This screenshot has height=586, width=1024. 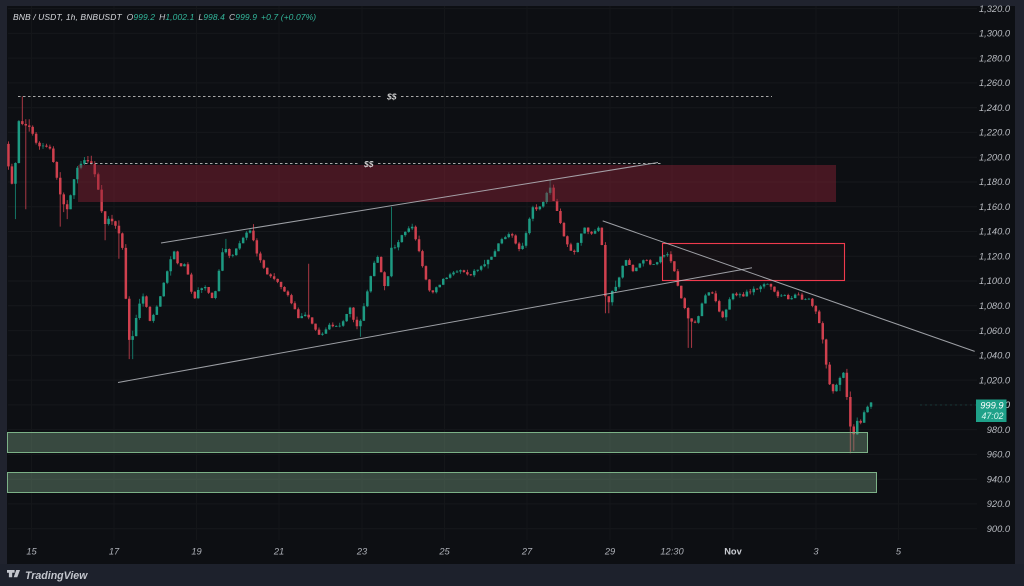 I want to click on svg-text: 1,040.0, so click(x=995, y=356).